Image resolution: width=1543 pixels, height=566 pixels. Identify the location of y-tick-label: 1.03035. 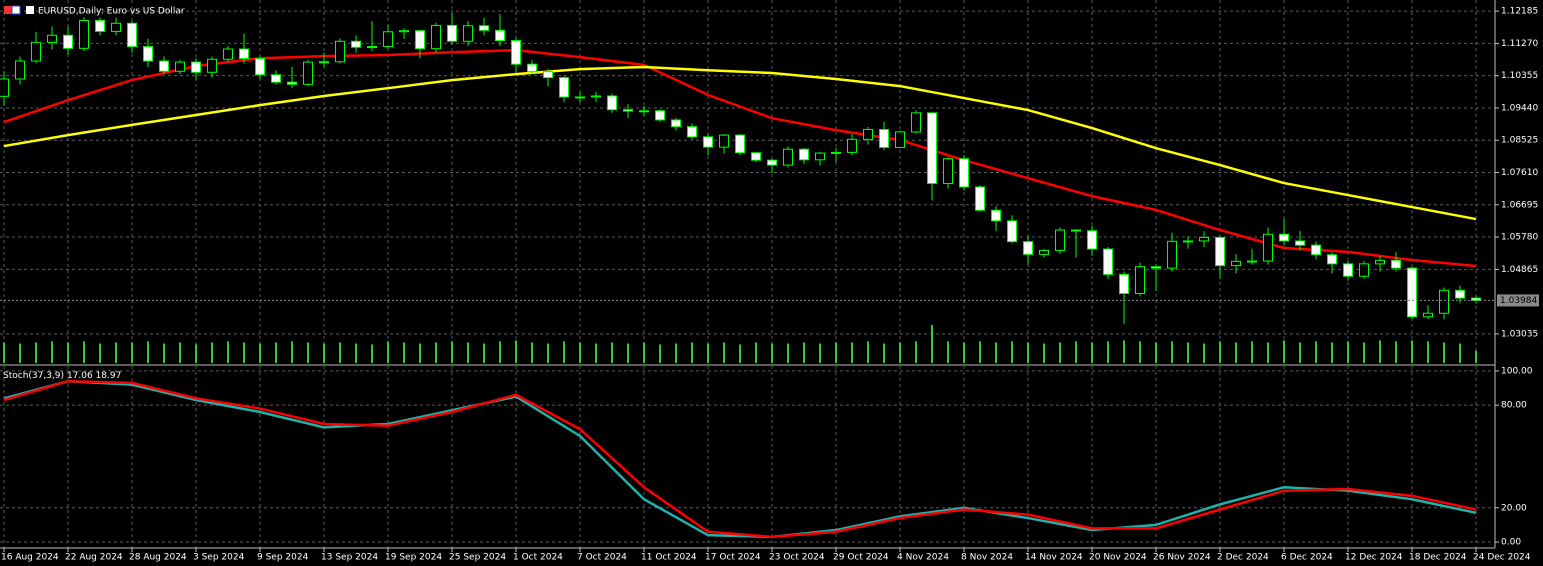
(1519, 334).